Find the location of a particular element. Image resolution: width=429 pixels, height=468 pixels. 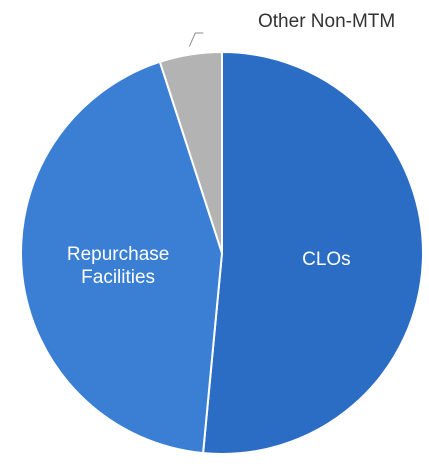

slice-label-line: CLOs is located at coordinates (326, 259).